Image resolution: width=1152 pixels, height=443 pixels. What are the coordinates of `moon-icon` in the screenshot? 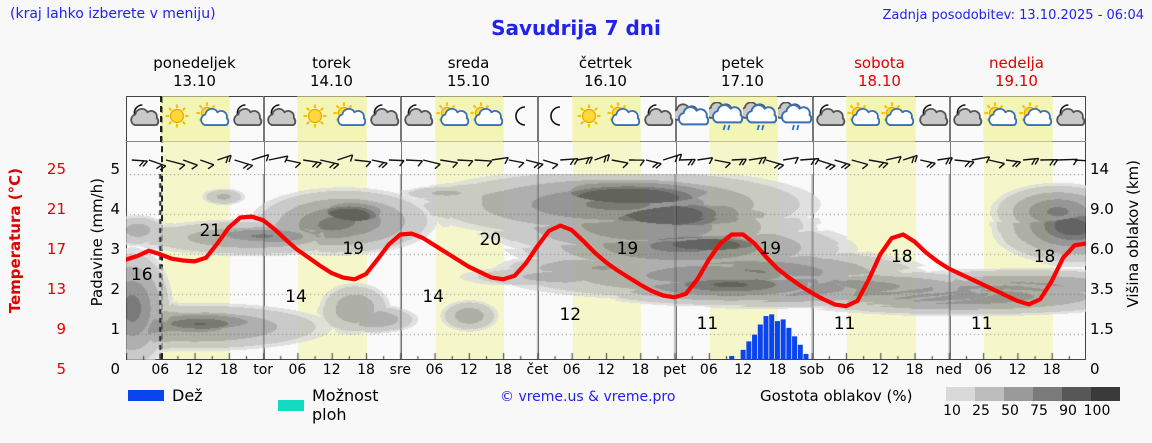 It's located at (520, 119).